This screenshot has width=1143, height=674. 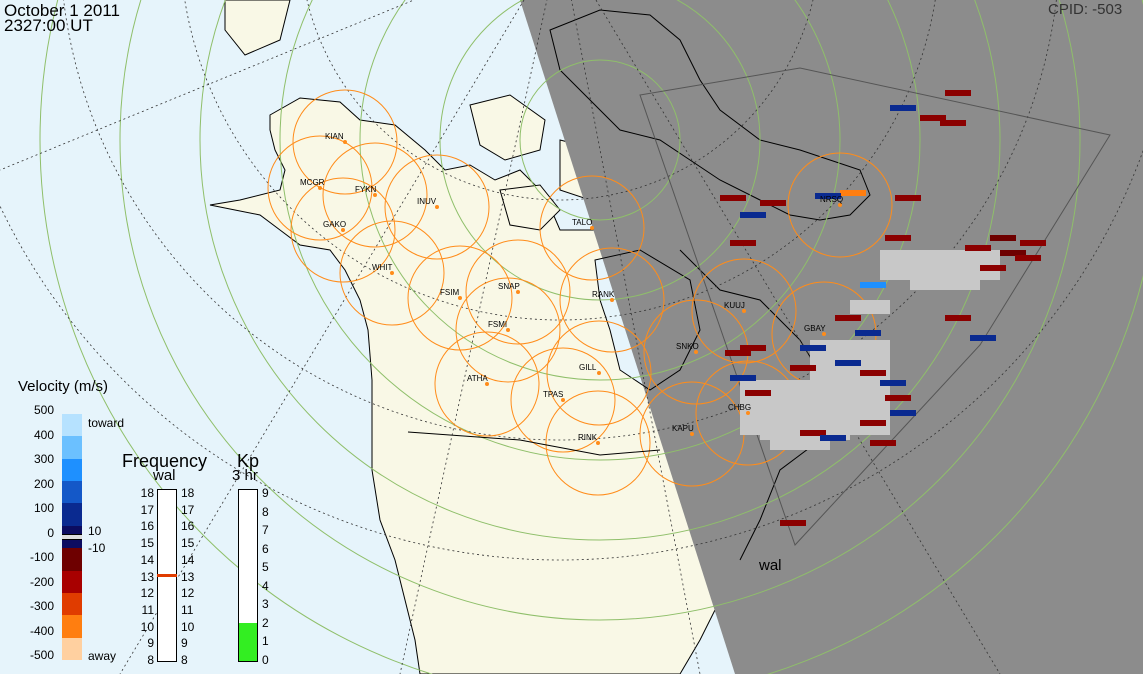 I want to click on frequency-tick-left: 14, so click(x=147, y=559).